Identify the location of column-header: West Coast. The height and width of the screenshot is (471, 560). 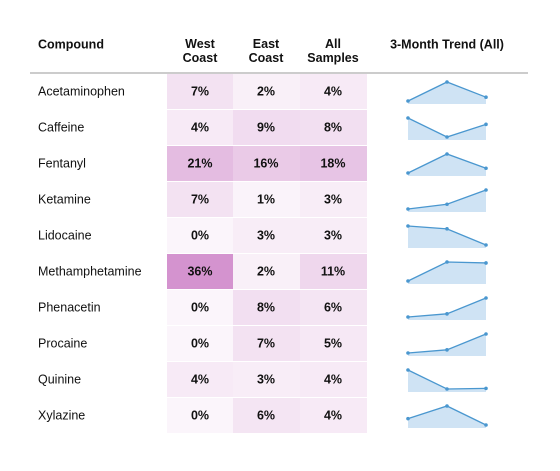
(201, 51).